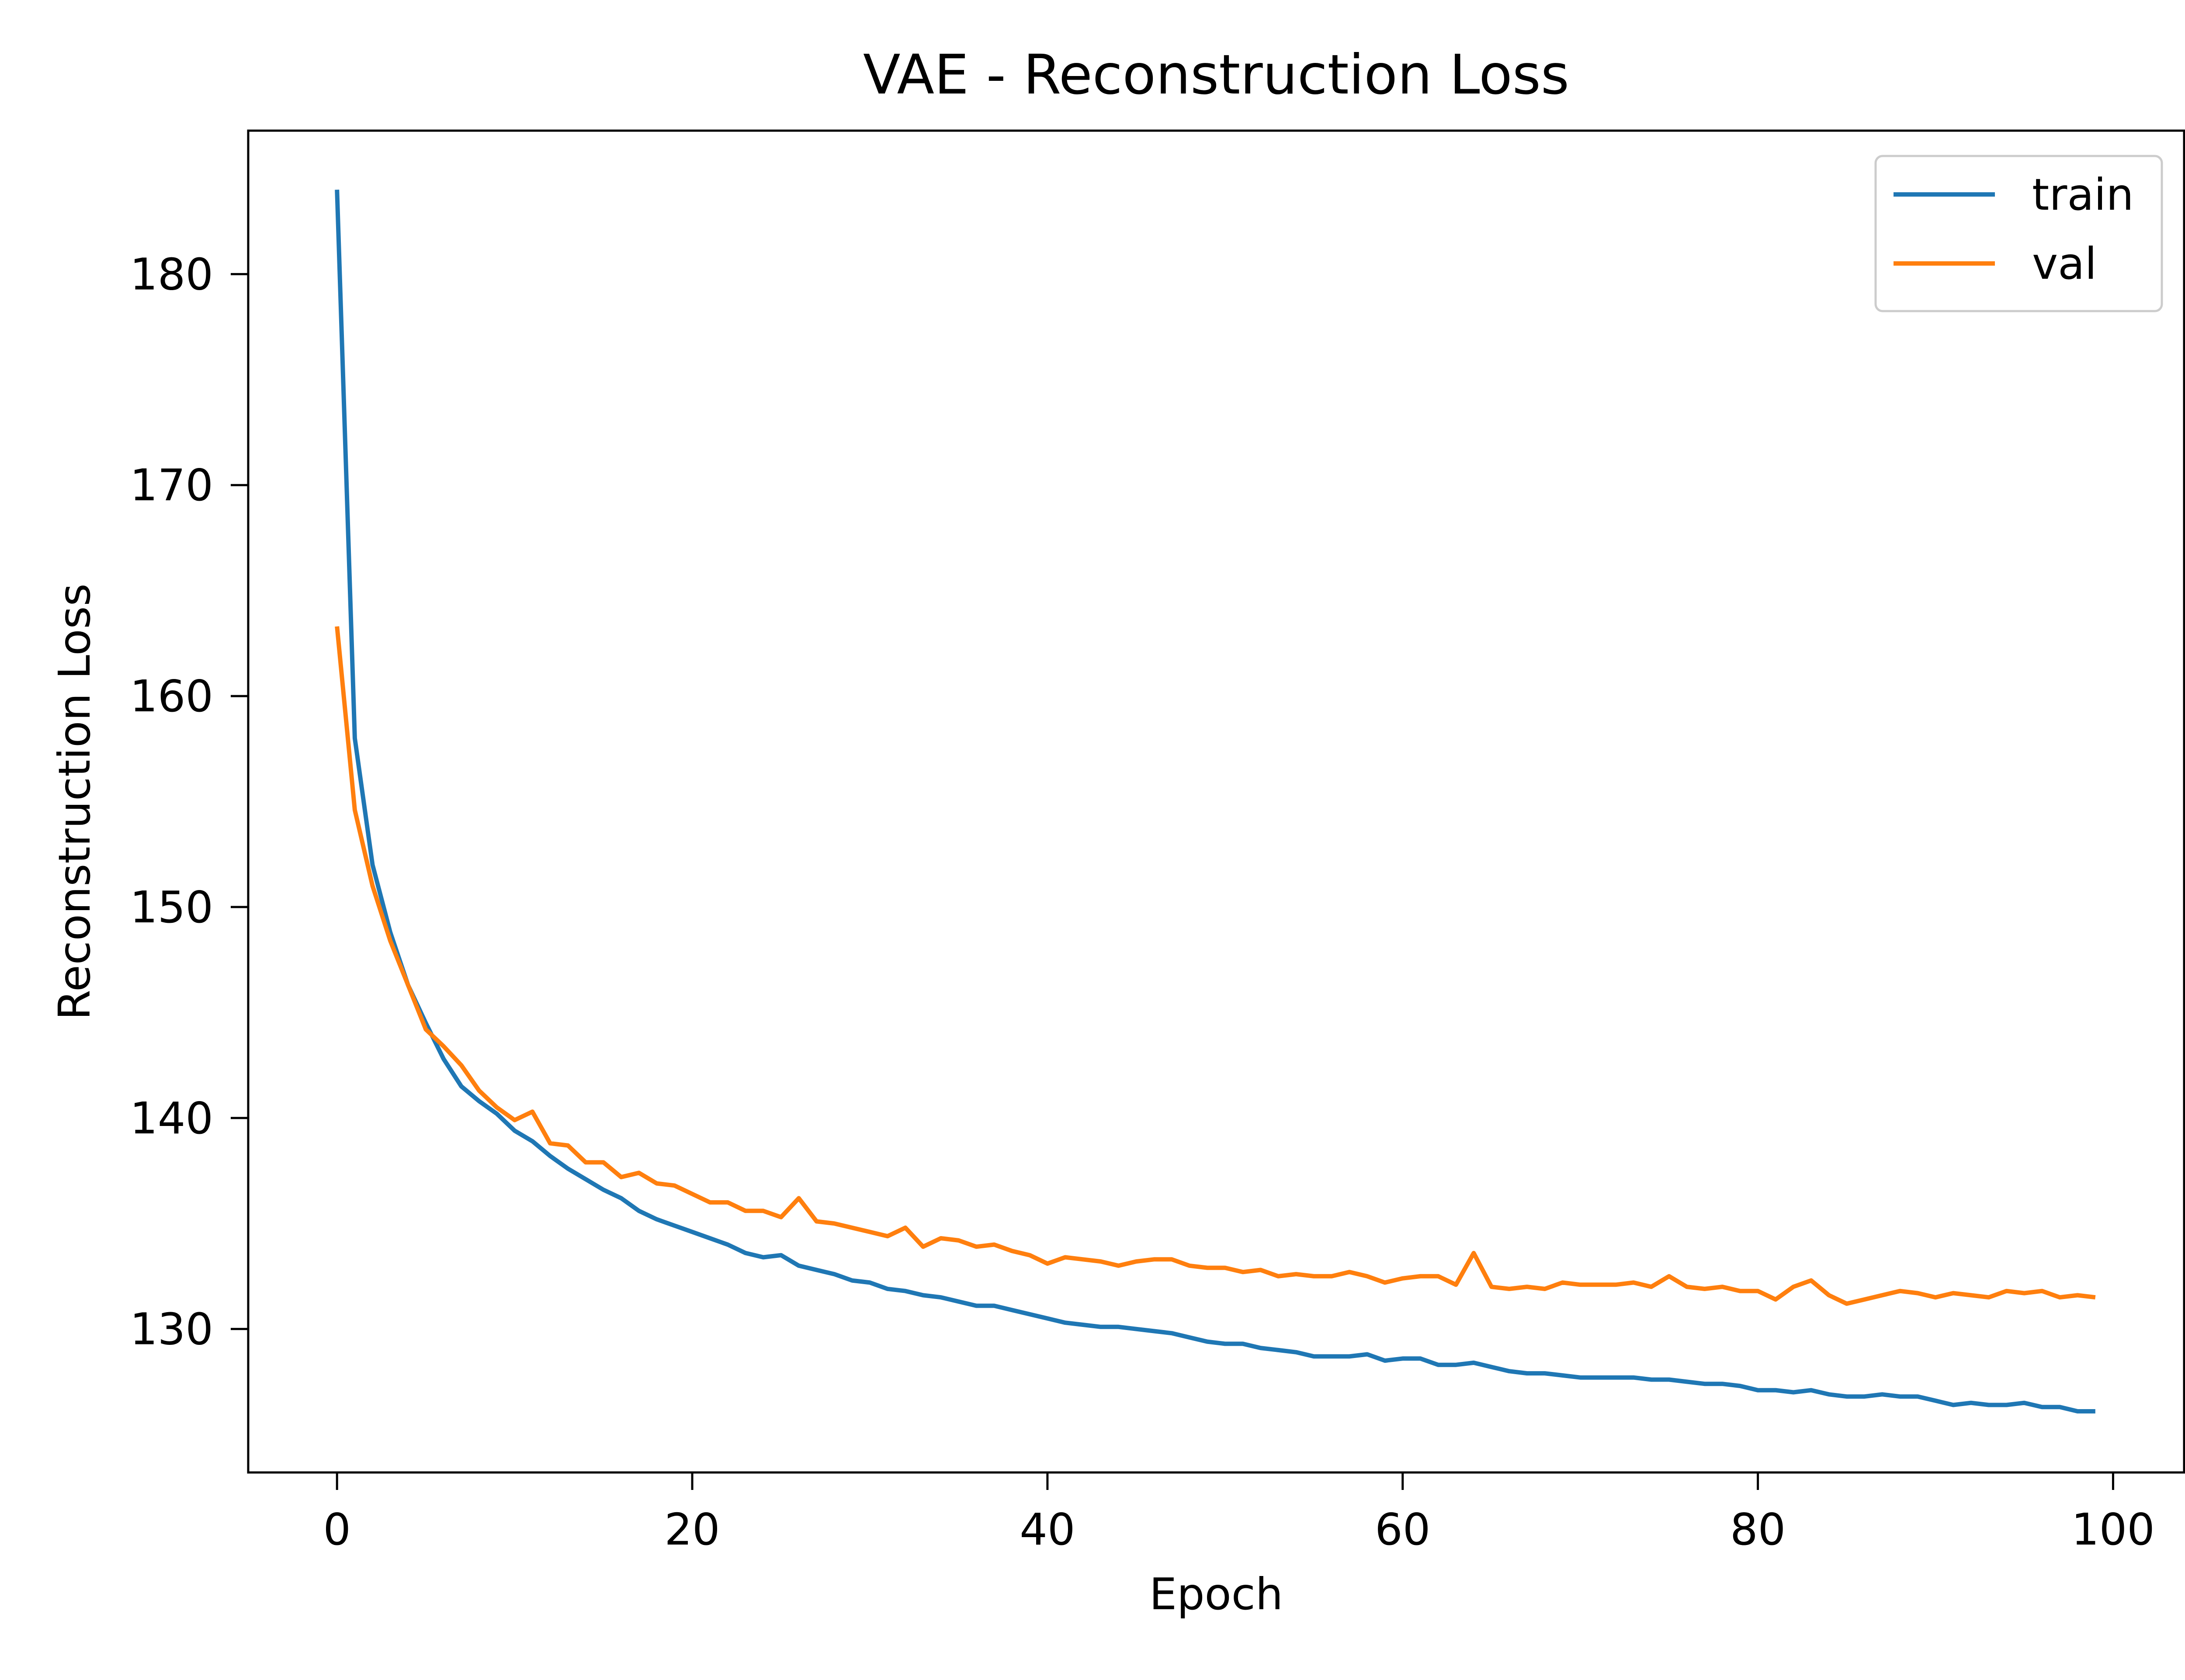 The image size is (2185, 1680). I want to click on y-tick-label: 150, so click(172, 908).